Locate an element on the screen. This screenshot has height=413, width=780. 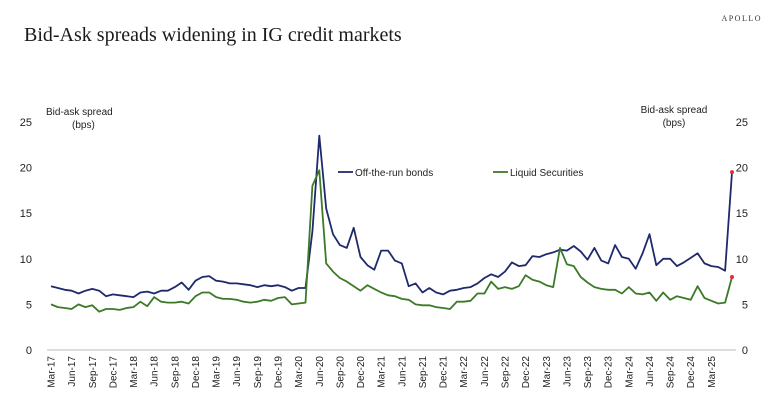
y-tick-left-0: 0 is located at coordinates (29, 351).